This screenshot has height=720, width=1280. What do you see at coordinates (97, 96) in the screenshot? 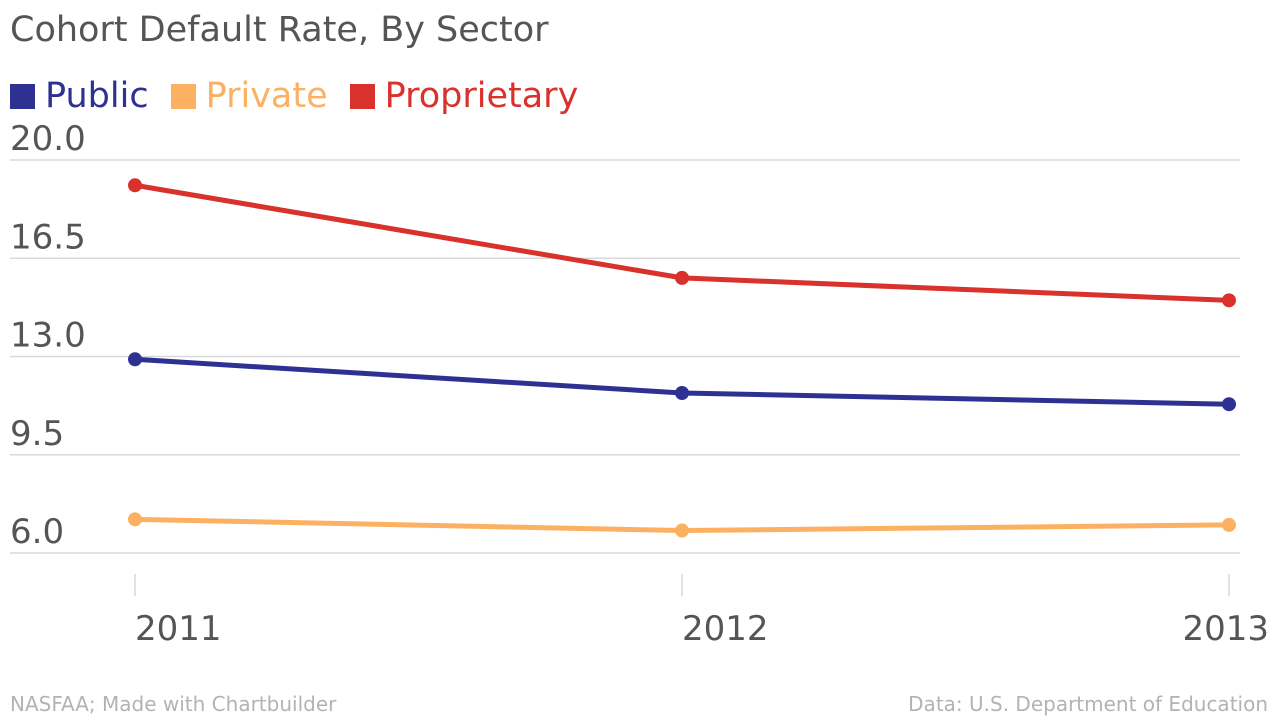
I see `legend-label-public: Public` at bounding box center [97, 96].